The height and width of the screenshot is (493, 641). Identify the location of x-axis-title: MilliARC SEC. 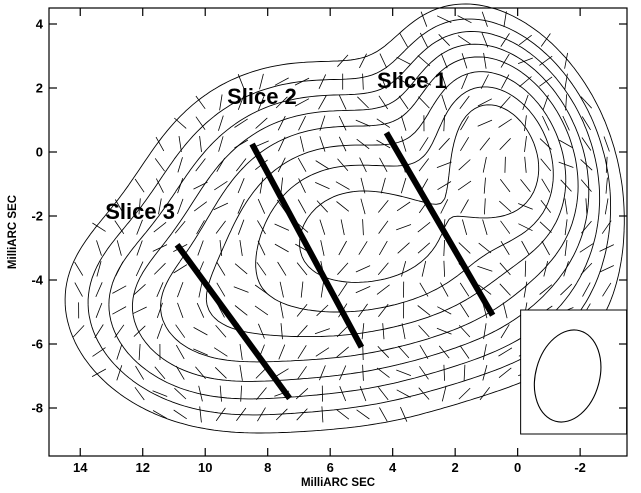
(338, 483).